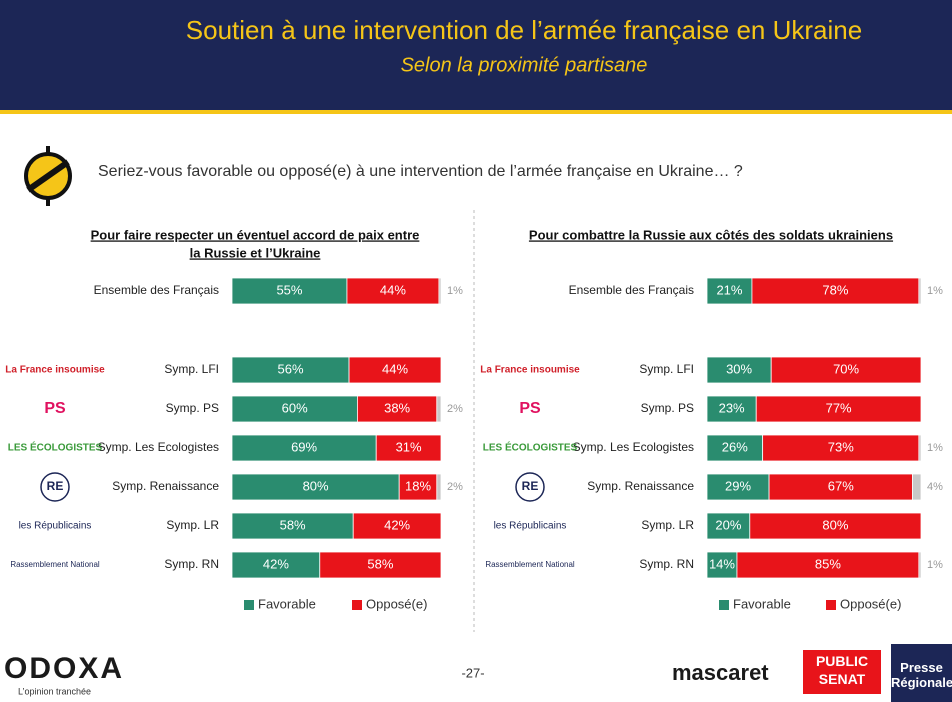  What do you see at coordinates (720, 672) in the screenshot?
I see `partner-logo: mascaret` at bounding box center [720, 672].